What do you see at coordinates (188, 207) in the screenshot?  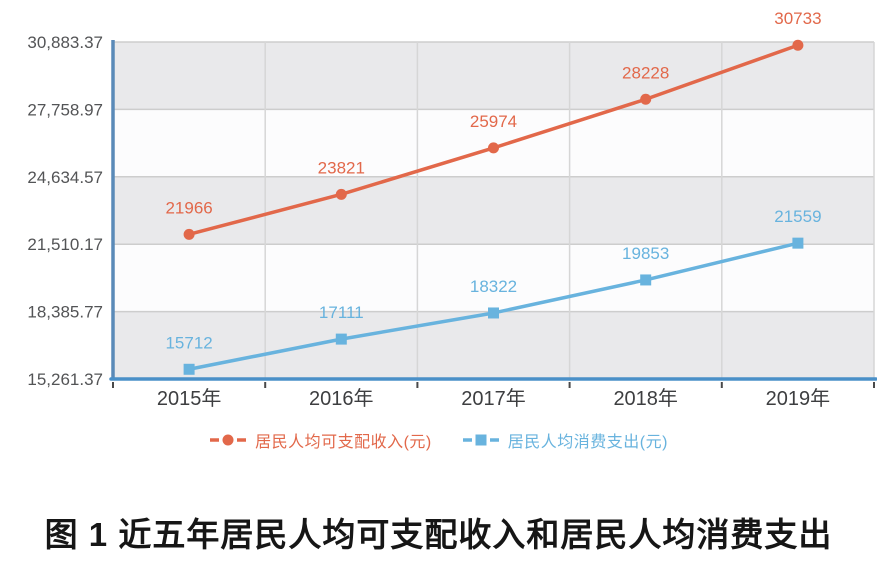 I see `data-point-label: 21966` at bounding box center [188, 207].